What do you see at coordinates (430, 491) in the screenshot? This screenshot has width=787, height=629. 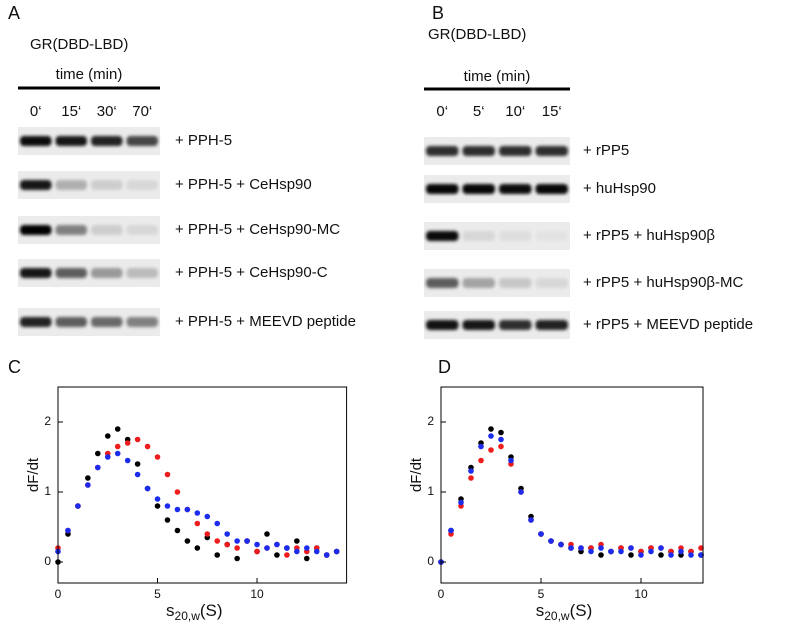 I see `y-tick-label: 1` at bounding box center [430, 491].